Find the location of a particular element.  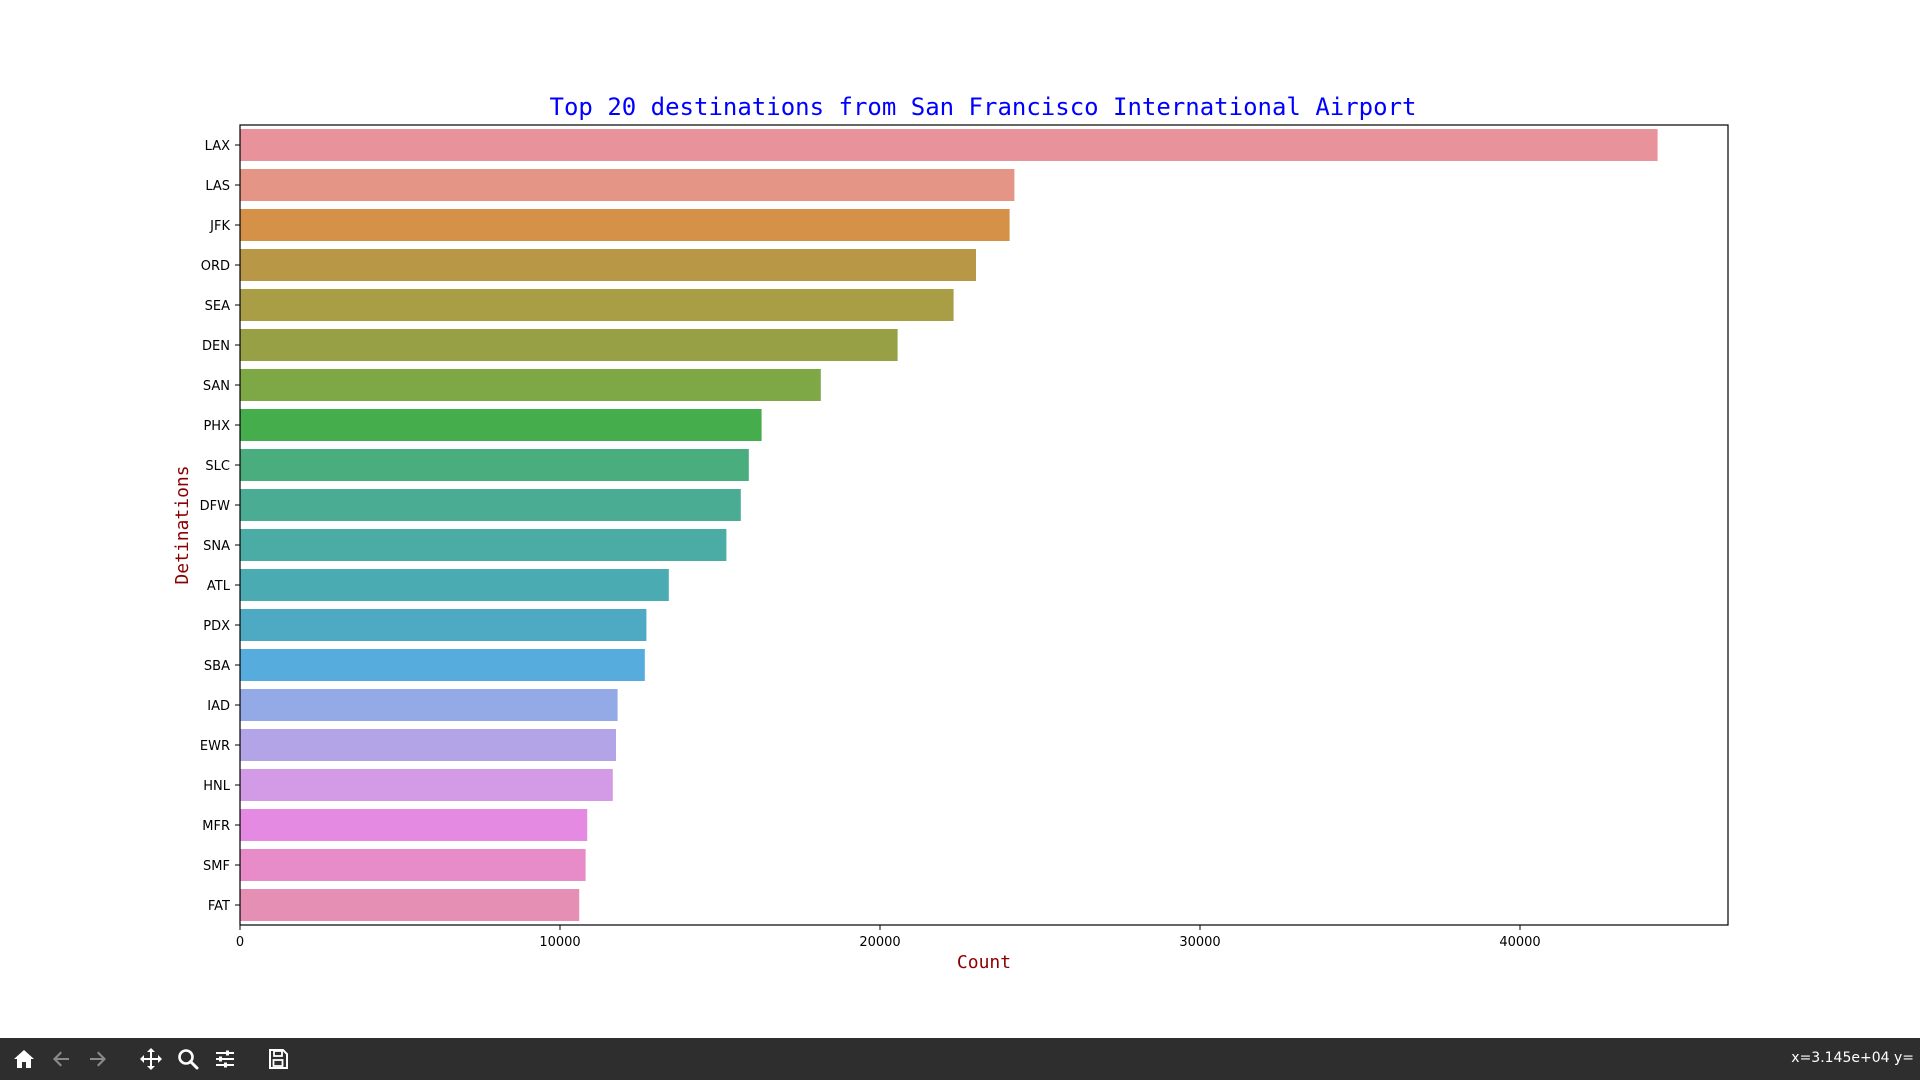

pan-button is located at coordinates (151, 1059).